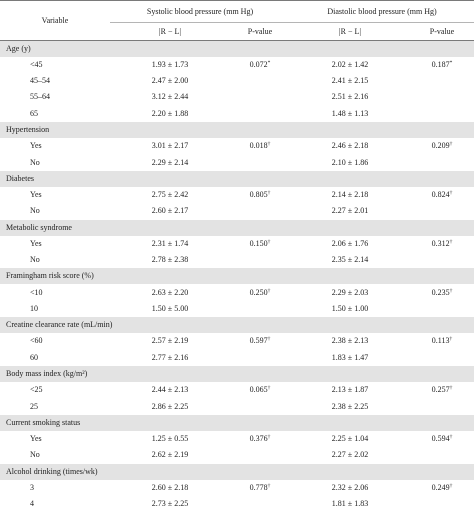  Describe the element at coordinates (350, 341) in the screenshot. I see `diastolic-value-cell: 2.38 ± 2.13` at that location.